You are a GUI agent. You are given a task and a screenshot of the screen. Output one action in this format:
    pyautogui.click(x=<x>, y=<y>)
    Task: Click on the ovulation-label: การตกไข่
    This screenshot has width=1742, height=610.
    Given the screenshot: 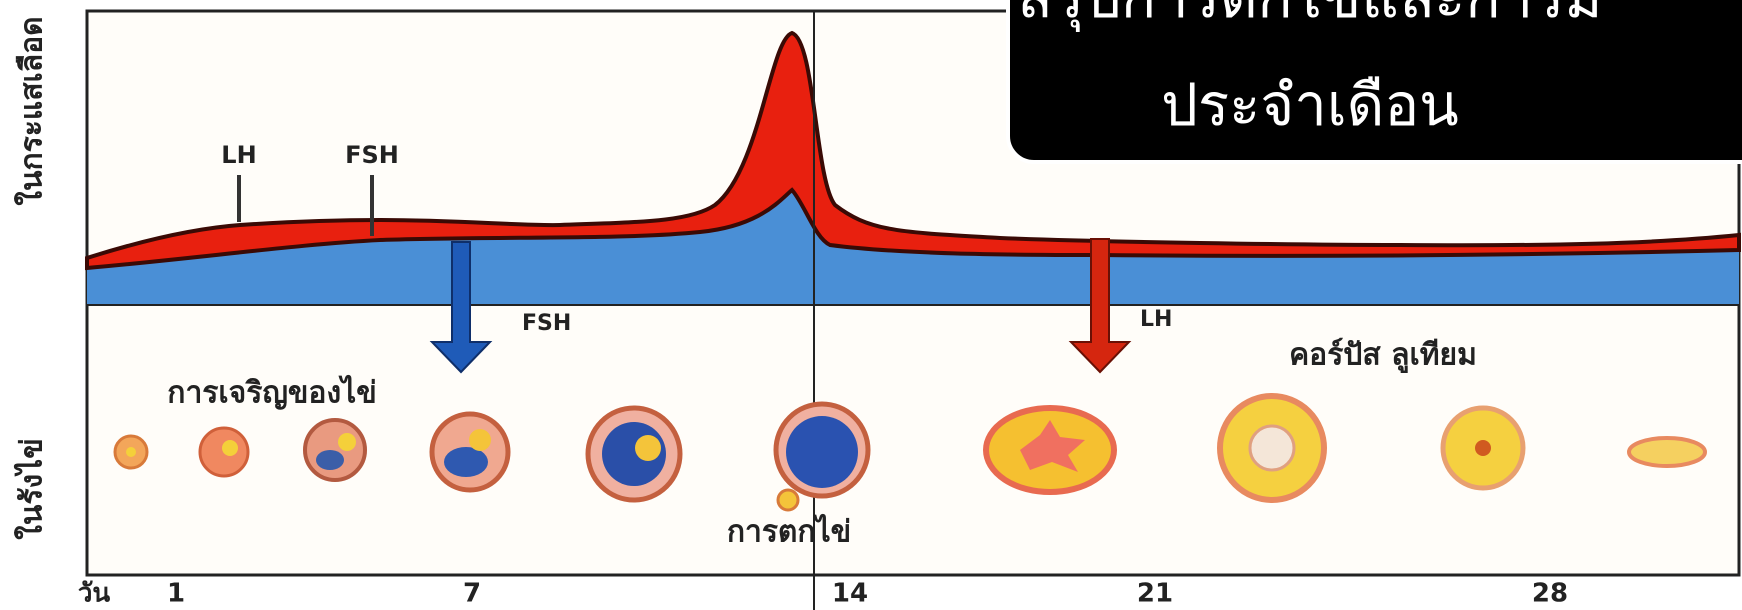 What is the action you would take?
    pyautogui.click(x=789, y=532)
    